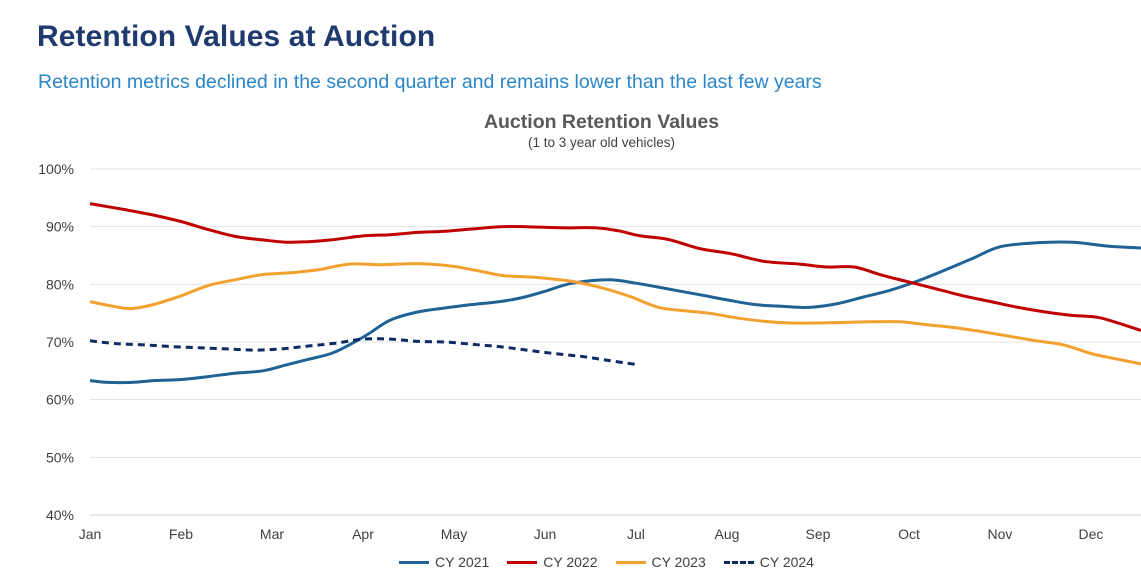 The width and height of the screenshot is (1141, 586). I want to click on legend-label: CY 2023, so click(678, 562).